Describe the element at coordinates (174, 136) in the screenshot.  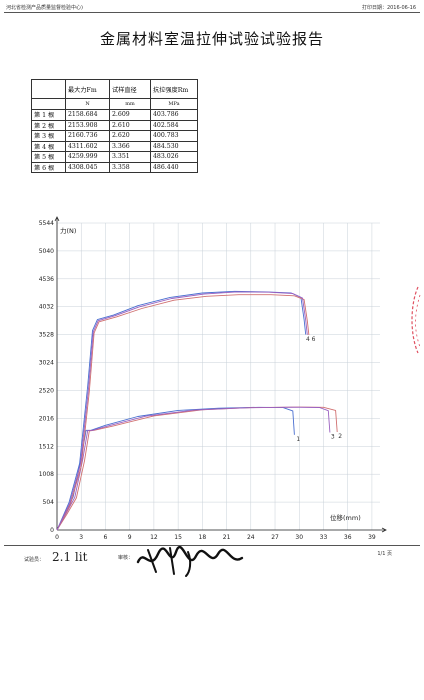
I see `rm-cell: 400.783` at that location.